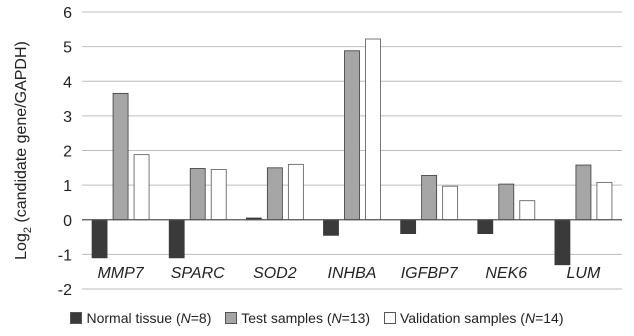  I want to click on legend-swatch-test, so click(231, 318).